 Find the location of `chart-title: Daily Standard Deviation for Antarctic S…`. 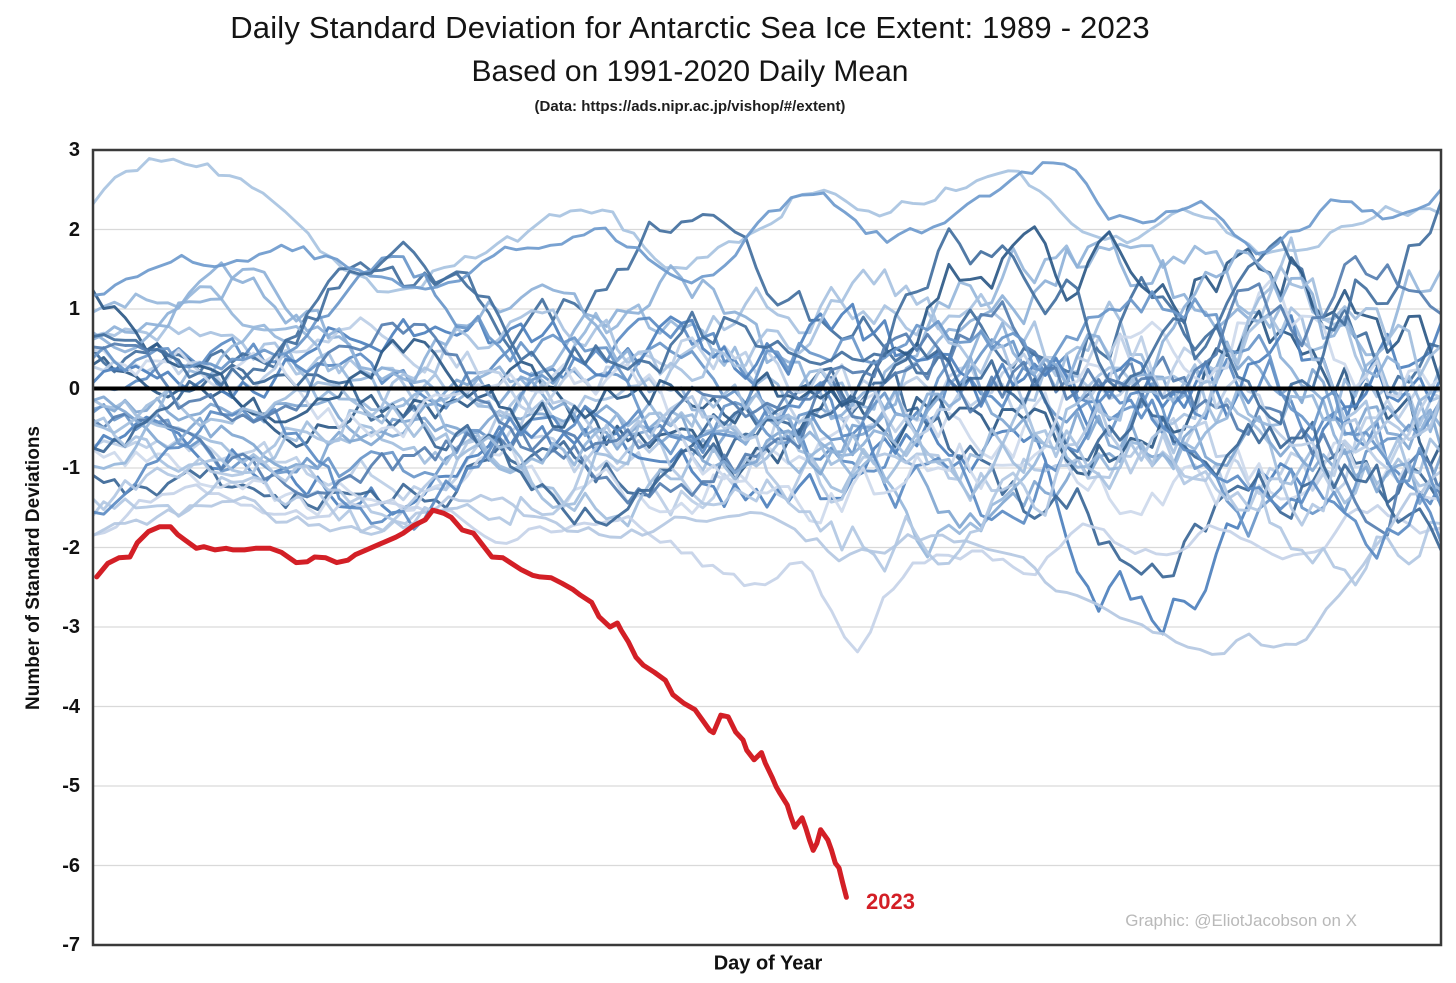

chart-title: Daily Standard Deviation for Antarctic S… is located at coordinates (690, 27).